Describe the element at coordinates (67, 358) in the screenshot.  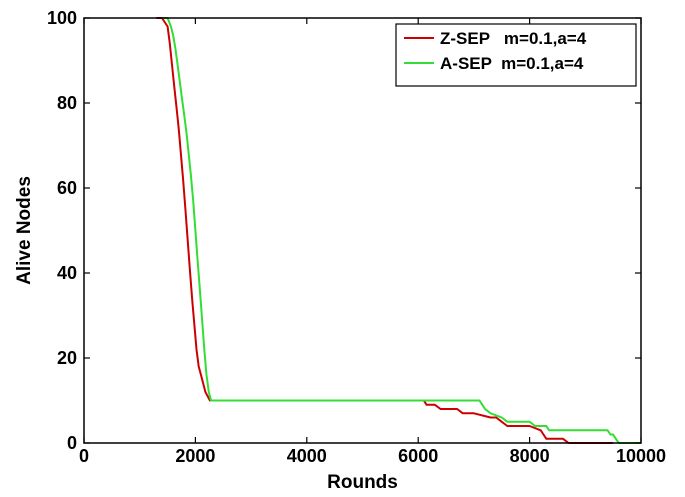
I see `y-tick-label: 20` at that location.